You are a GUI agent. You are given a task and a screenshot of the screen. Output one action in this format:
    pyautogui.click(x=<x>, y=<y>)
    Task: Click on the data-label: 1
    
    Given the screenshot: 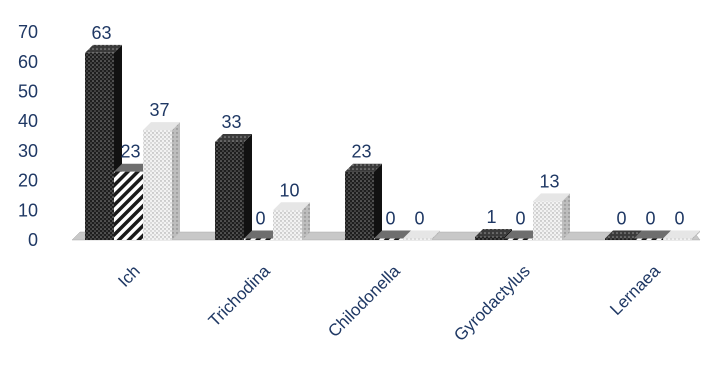 What is the action you would take?
    pyautogui.click(x=491, y=217)
    